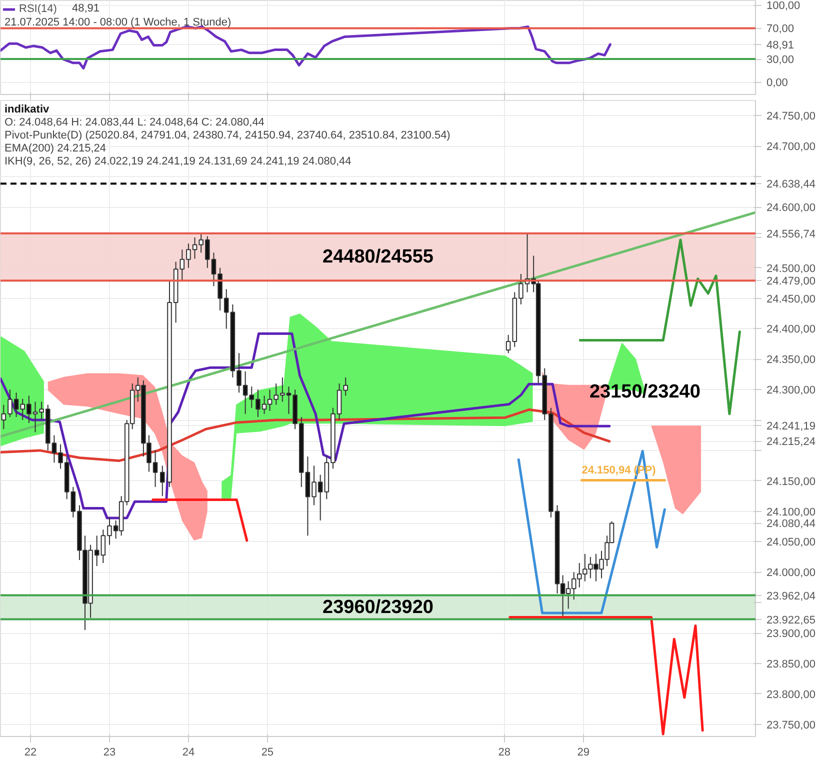 The image size is (827, 758). I want to click on y-tick-label: 24.300,00, so click(791, 390).